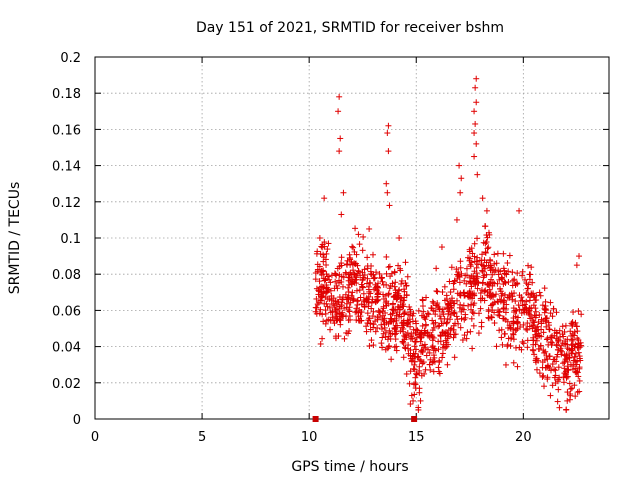 Image resolution: width=640 pixels, height=480 pixels. I want to click on x-tick-label: 20, so click(523, 437).